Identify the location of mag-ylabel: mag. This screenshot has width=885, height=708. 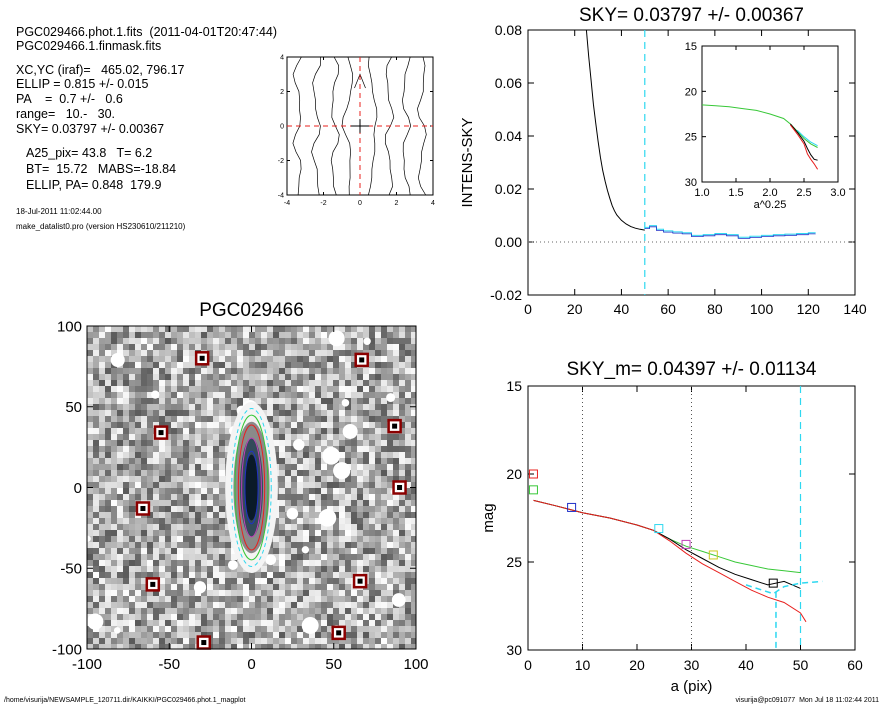
(488, 517).